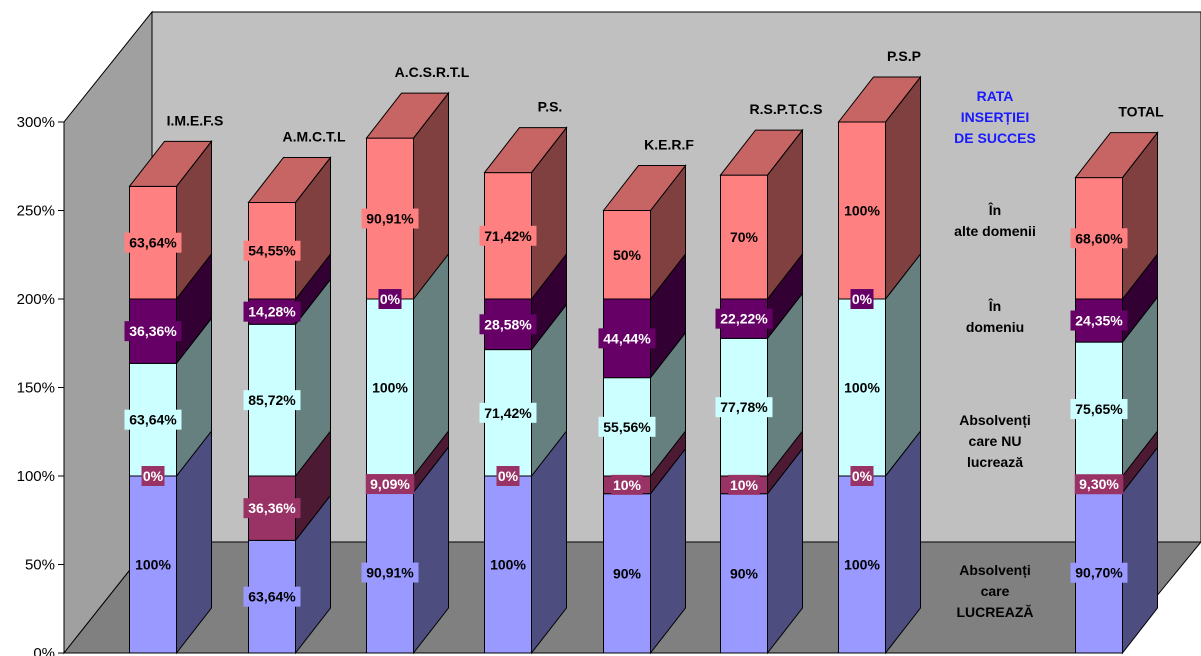  I want to click on bar-stack: 90,91% 9,09% 100% 0% 90,91%, so click(405, 373).